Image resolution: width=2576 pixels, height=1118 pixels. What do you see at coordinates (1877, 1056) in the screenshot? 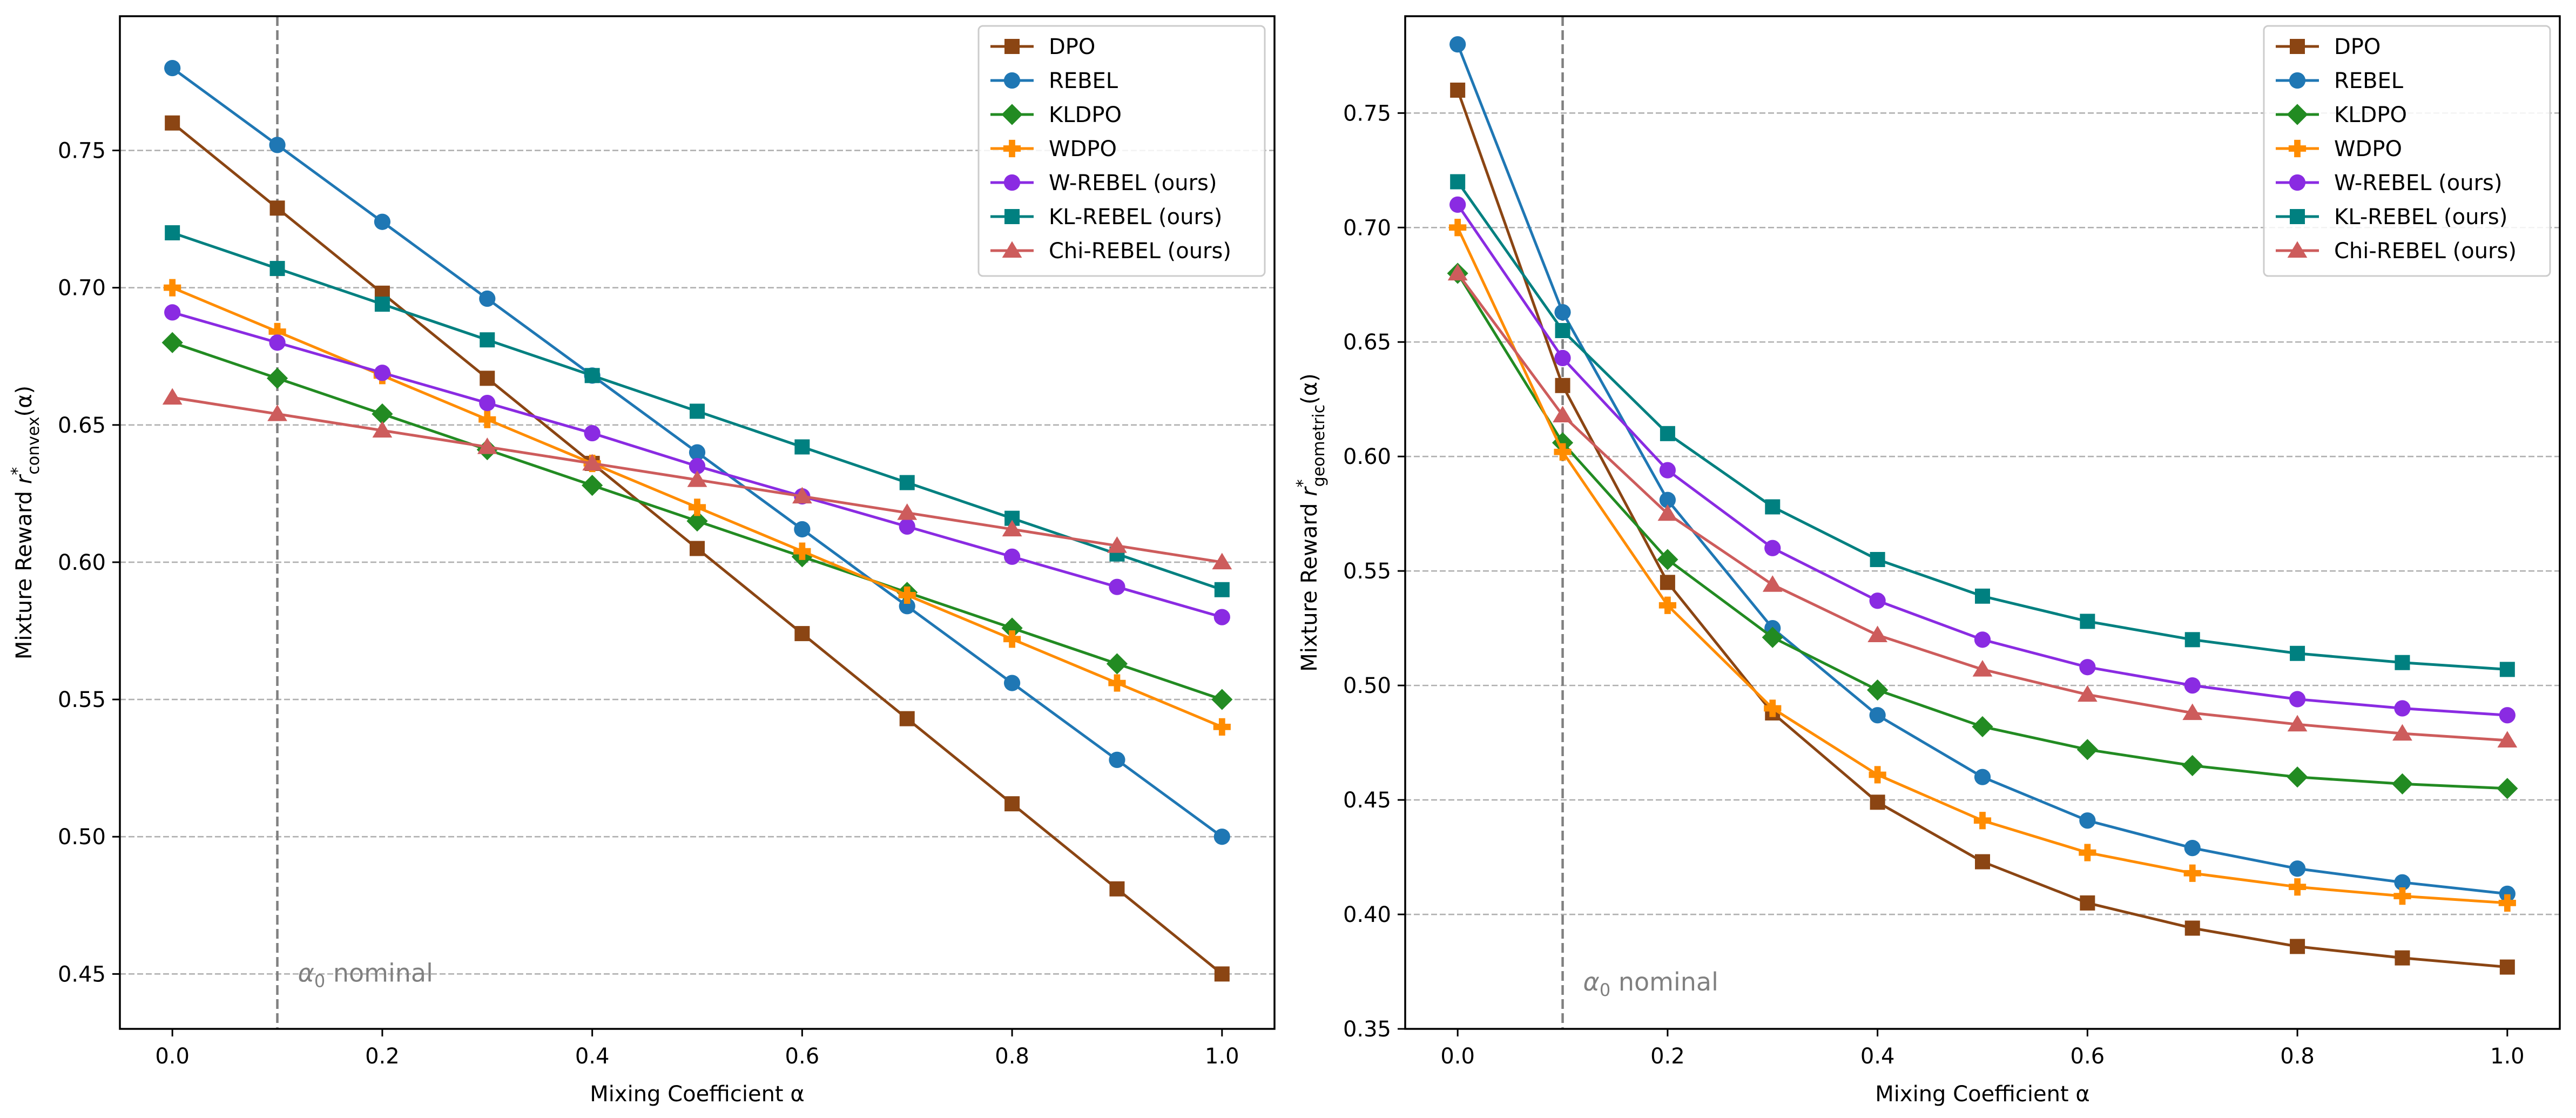
I see `x-tick-label: 0.4` at bounding box center [1877, 1056].